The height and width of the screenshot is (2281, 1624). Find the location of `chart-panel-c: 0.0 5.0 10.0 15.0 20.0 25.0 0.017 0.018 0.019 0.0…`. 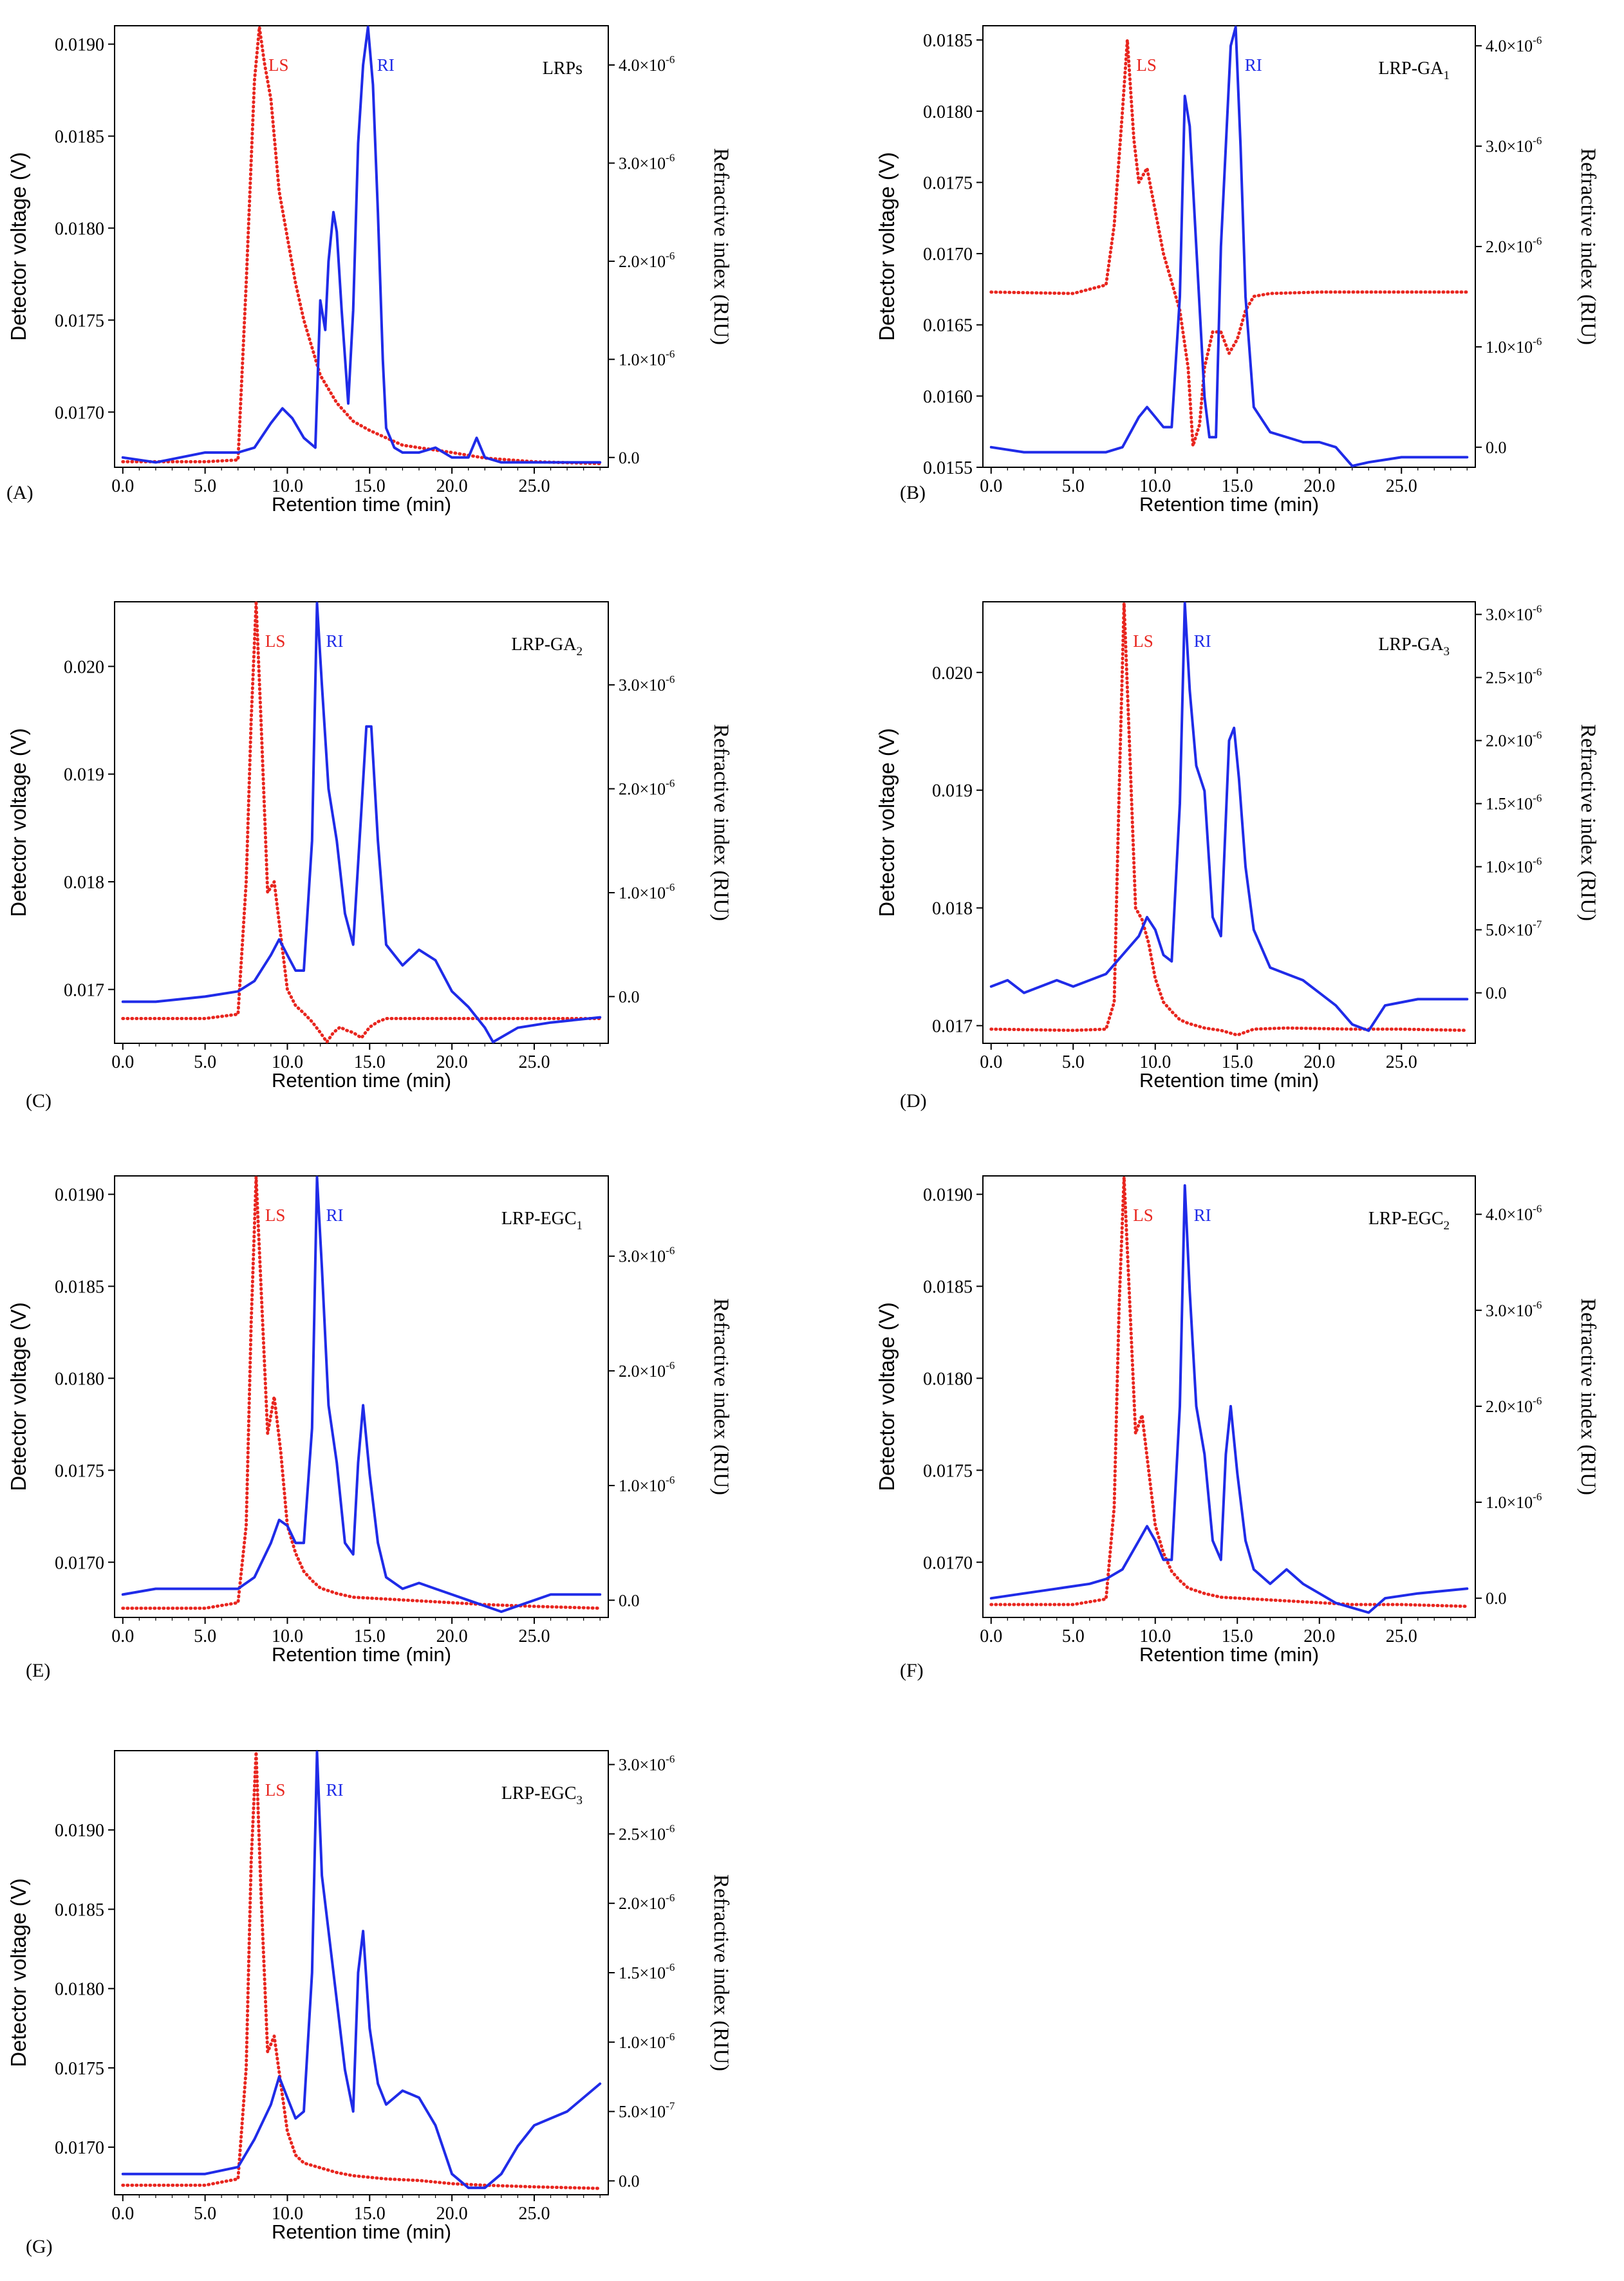

chart-panel-c: 0.0 5.0 10.0 15.0 20.0 25.0 0.017 0.018 0.019 0.0… is located at coordinates (369, 856).